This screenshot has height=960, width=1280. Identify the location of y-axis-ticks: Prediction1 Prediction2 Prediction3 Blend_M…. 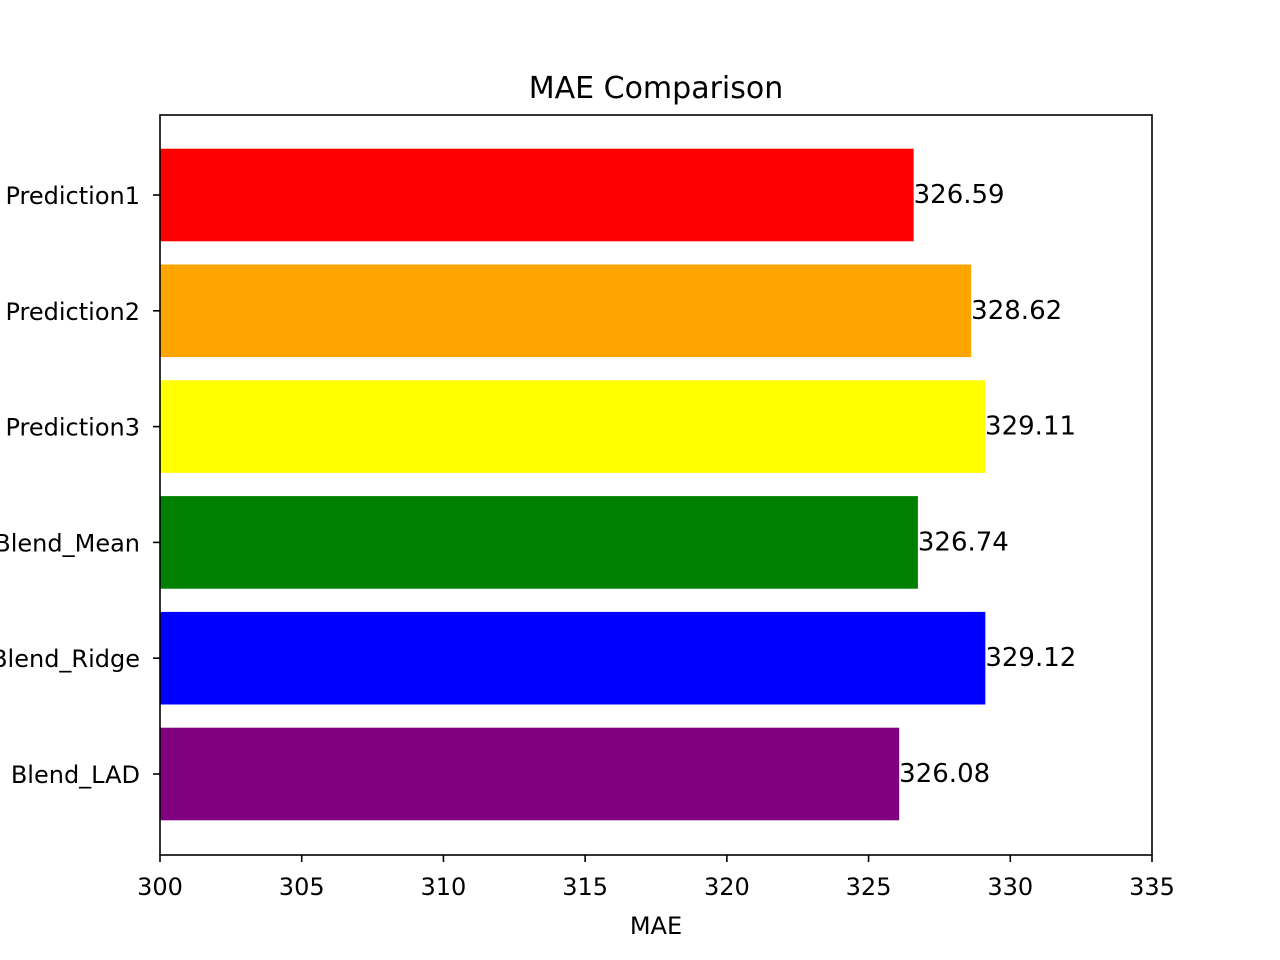
(80, 485).